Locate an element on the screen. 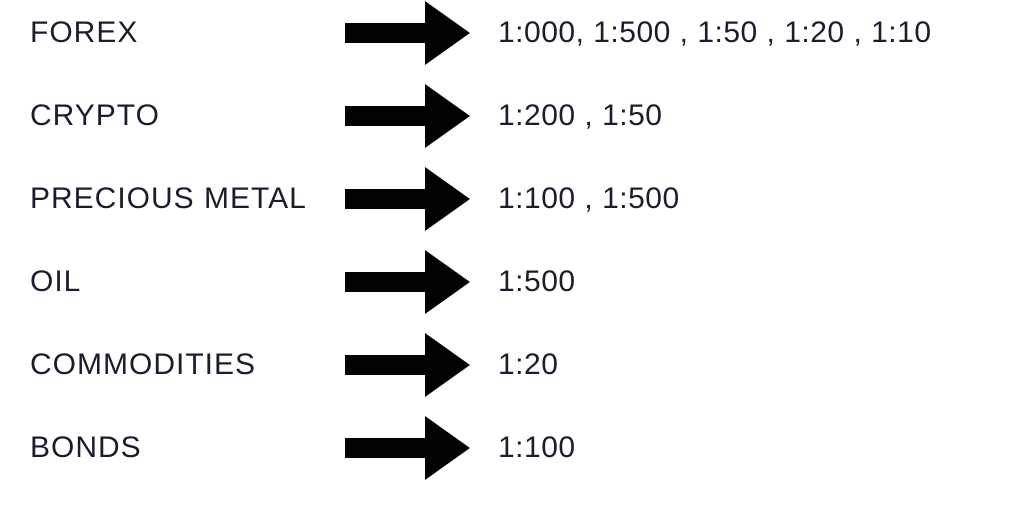 The height and width of the screenshot is (505, 1024). leverage-values: 1:20 is located at coordinates (528, 364).